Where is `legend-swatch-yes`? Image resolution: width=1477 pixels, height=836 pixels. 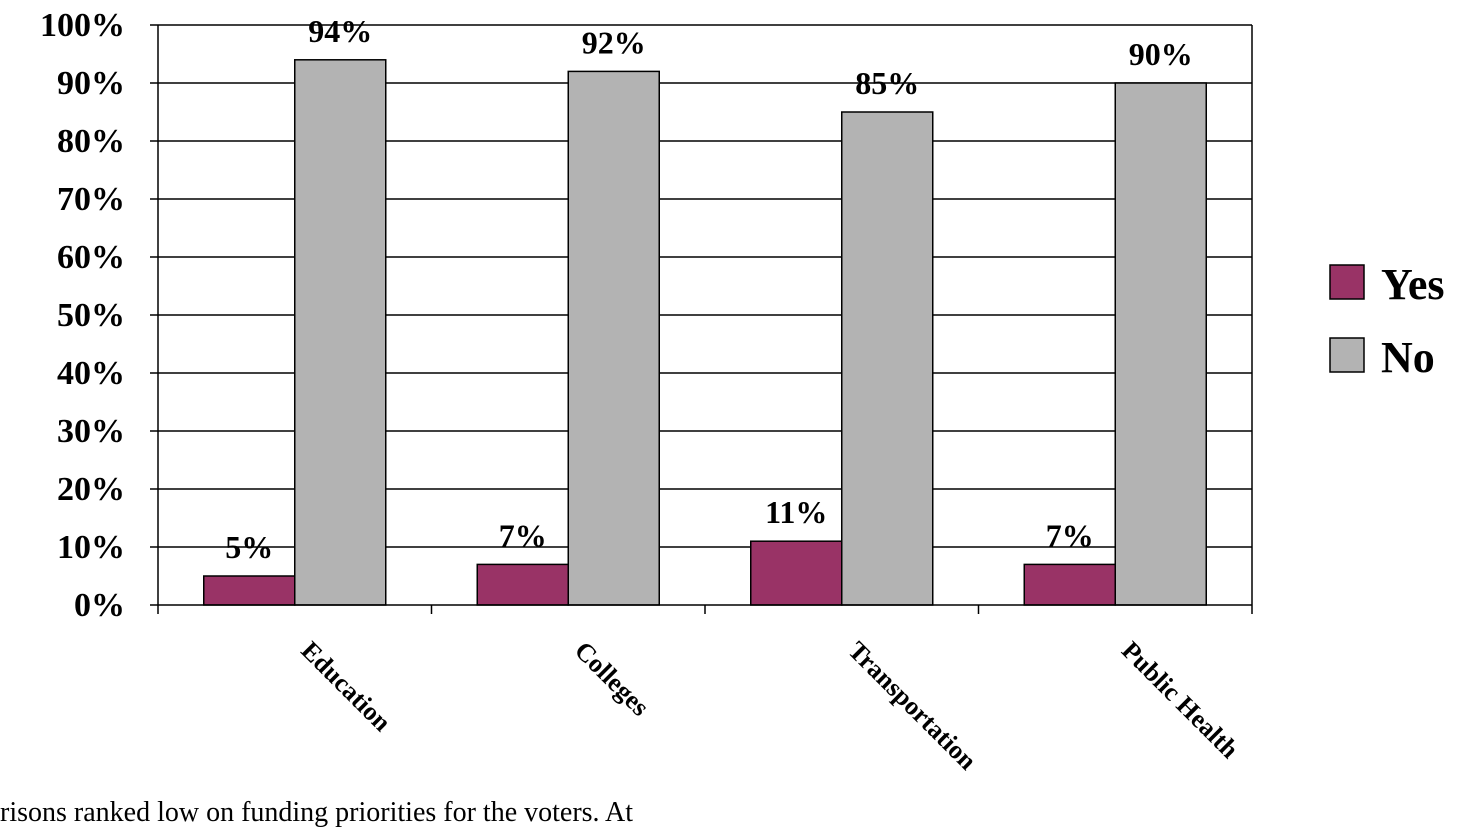 legend-swatch-yes is located at coordinates (1347, 282).